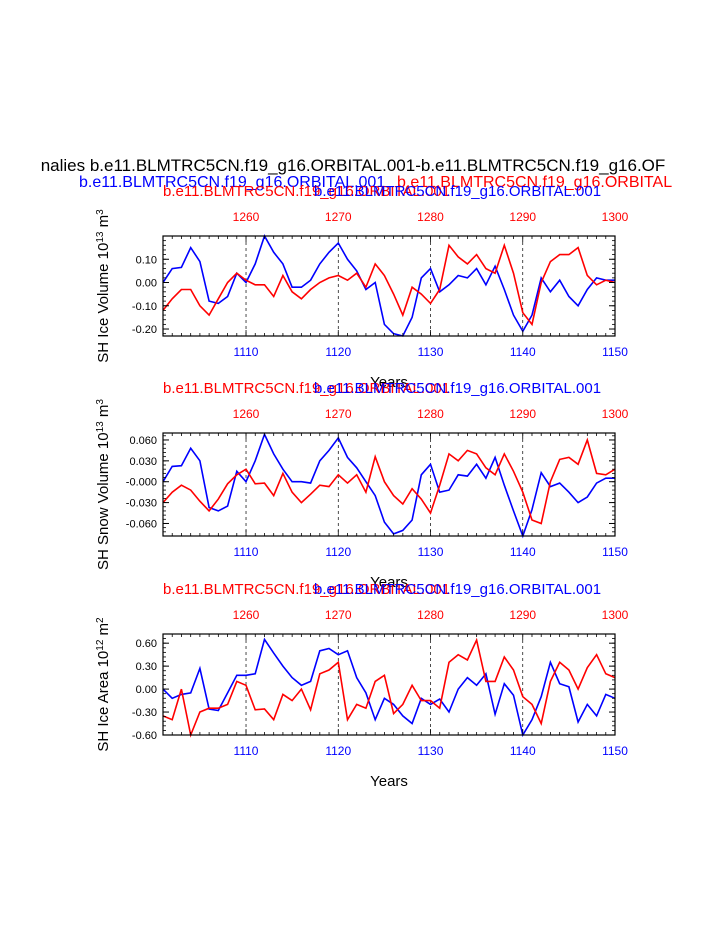 The width and height of the screenshot is (723, 935). Describe the element at coordinates (141, 483) in the screenshot. I see `y-tick-label: -0.000` at that location.